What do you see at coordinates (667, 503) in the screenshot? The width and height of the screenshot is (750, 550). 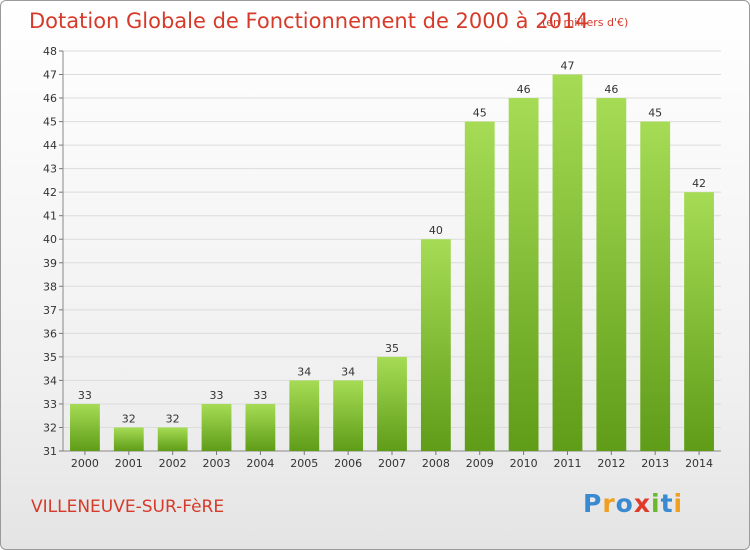 I see `logo-letter: t` at bounding box center [667, 503].